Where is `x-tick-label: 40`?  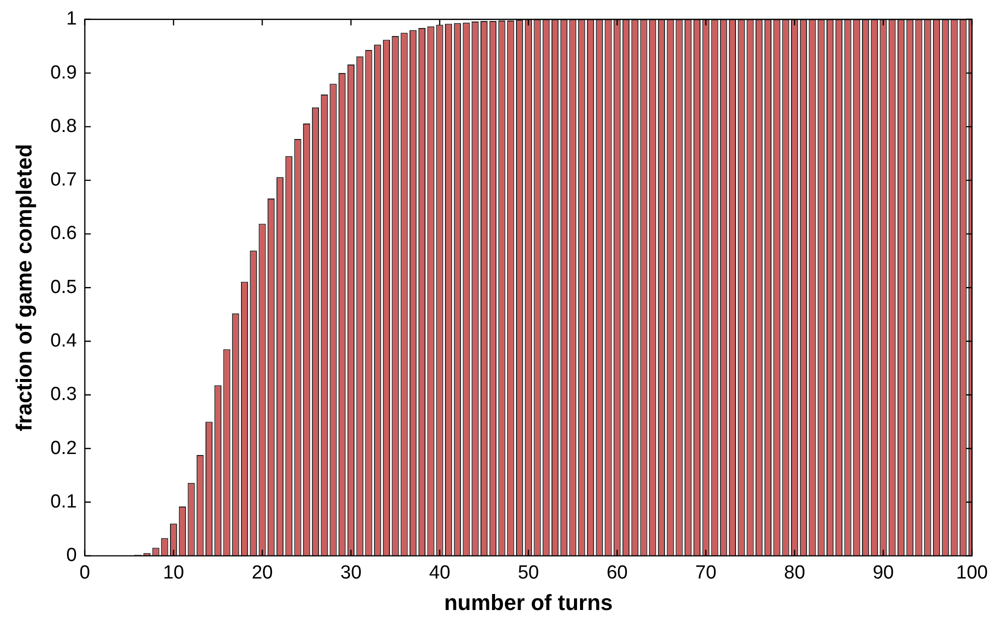
x-tick-label: 40 is located at coordinates (439, 573).